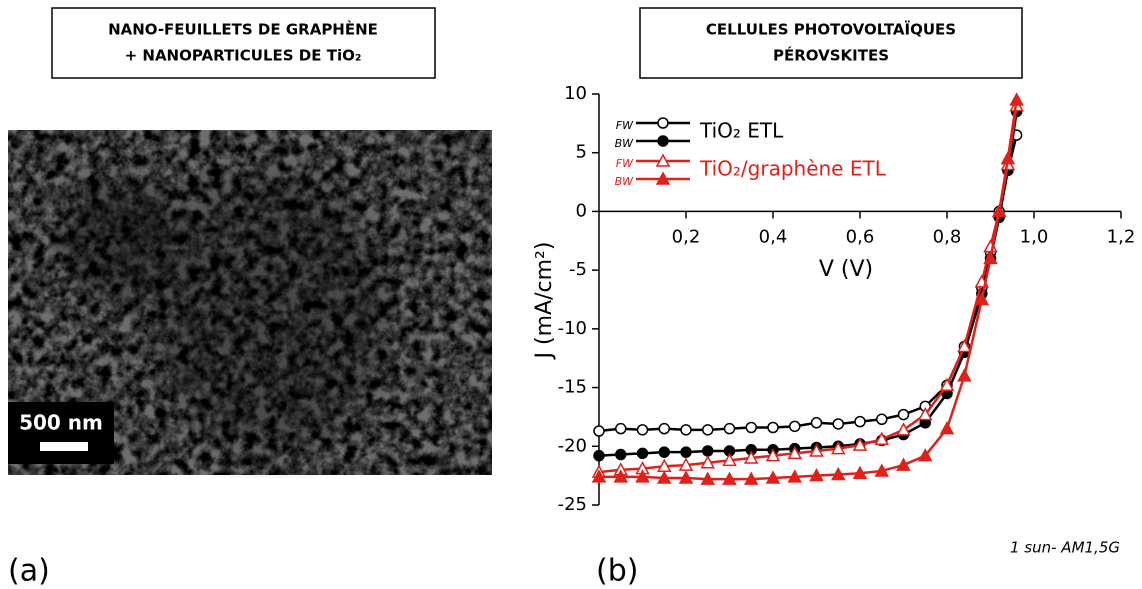 The image size is (1142, 589). What do you see at coordinates (572, 445) in the screenshot?
I see `y-tick-label: -20` at bounding box center [572, 445].